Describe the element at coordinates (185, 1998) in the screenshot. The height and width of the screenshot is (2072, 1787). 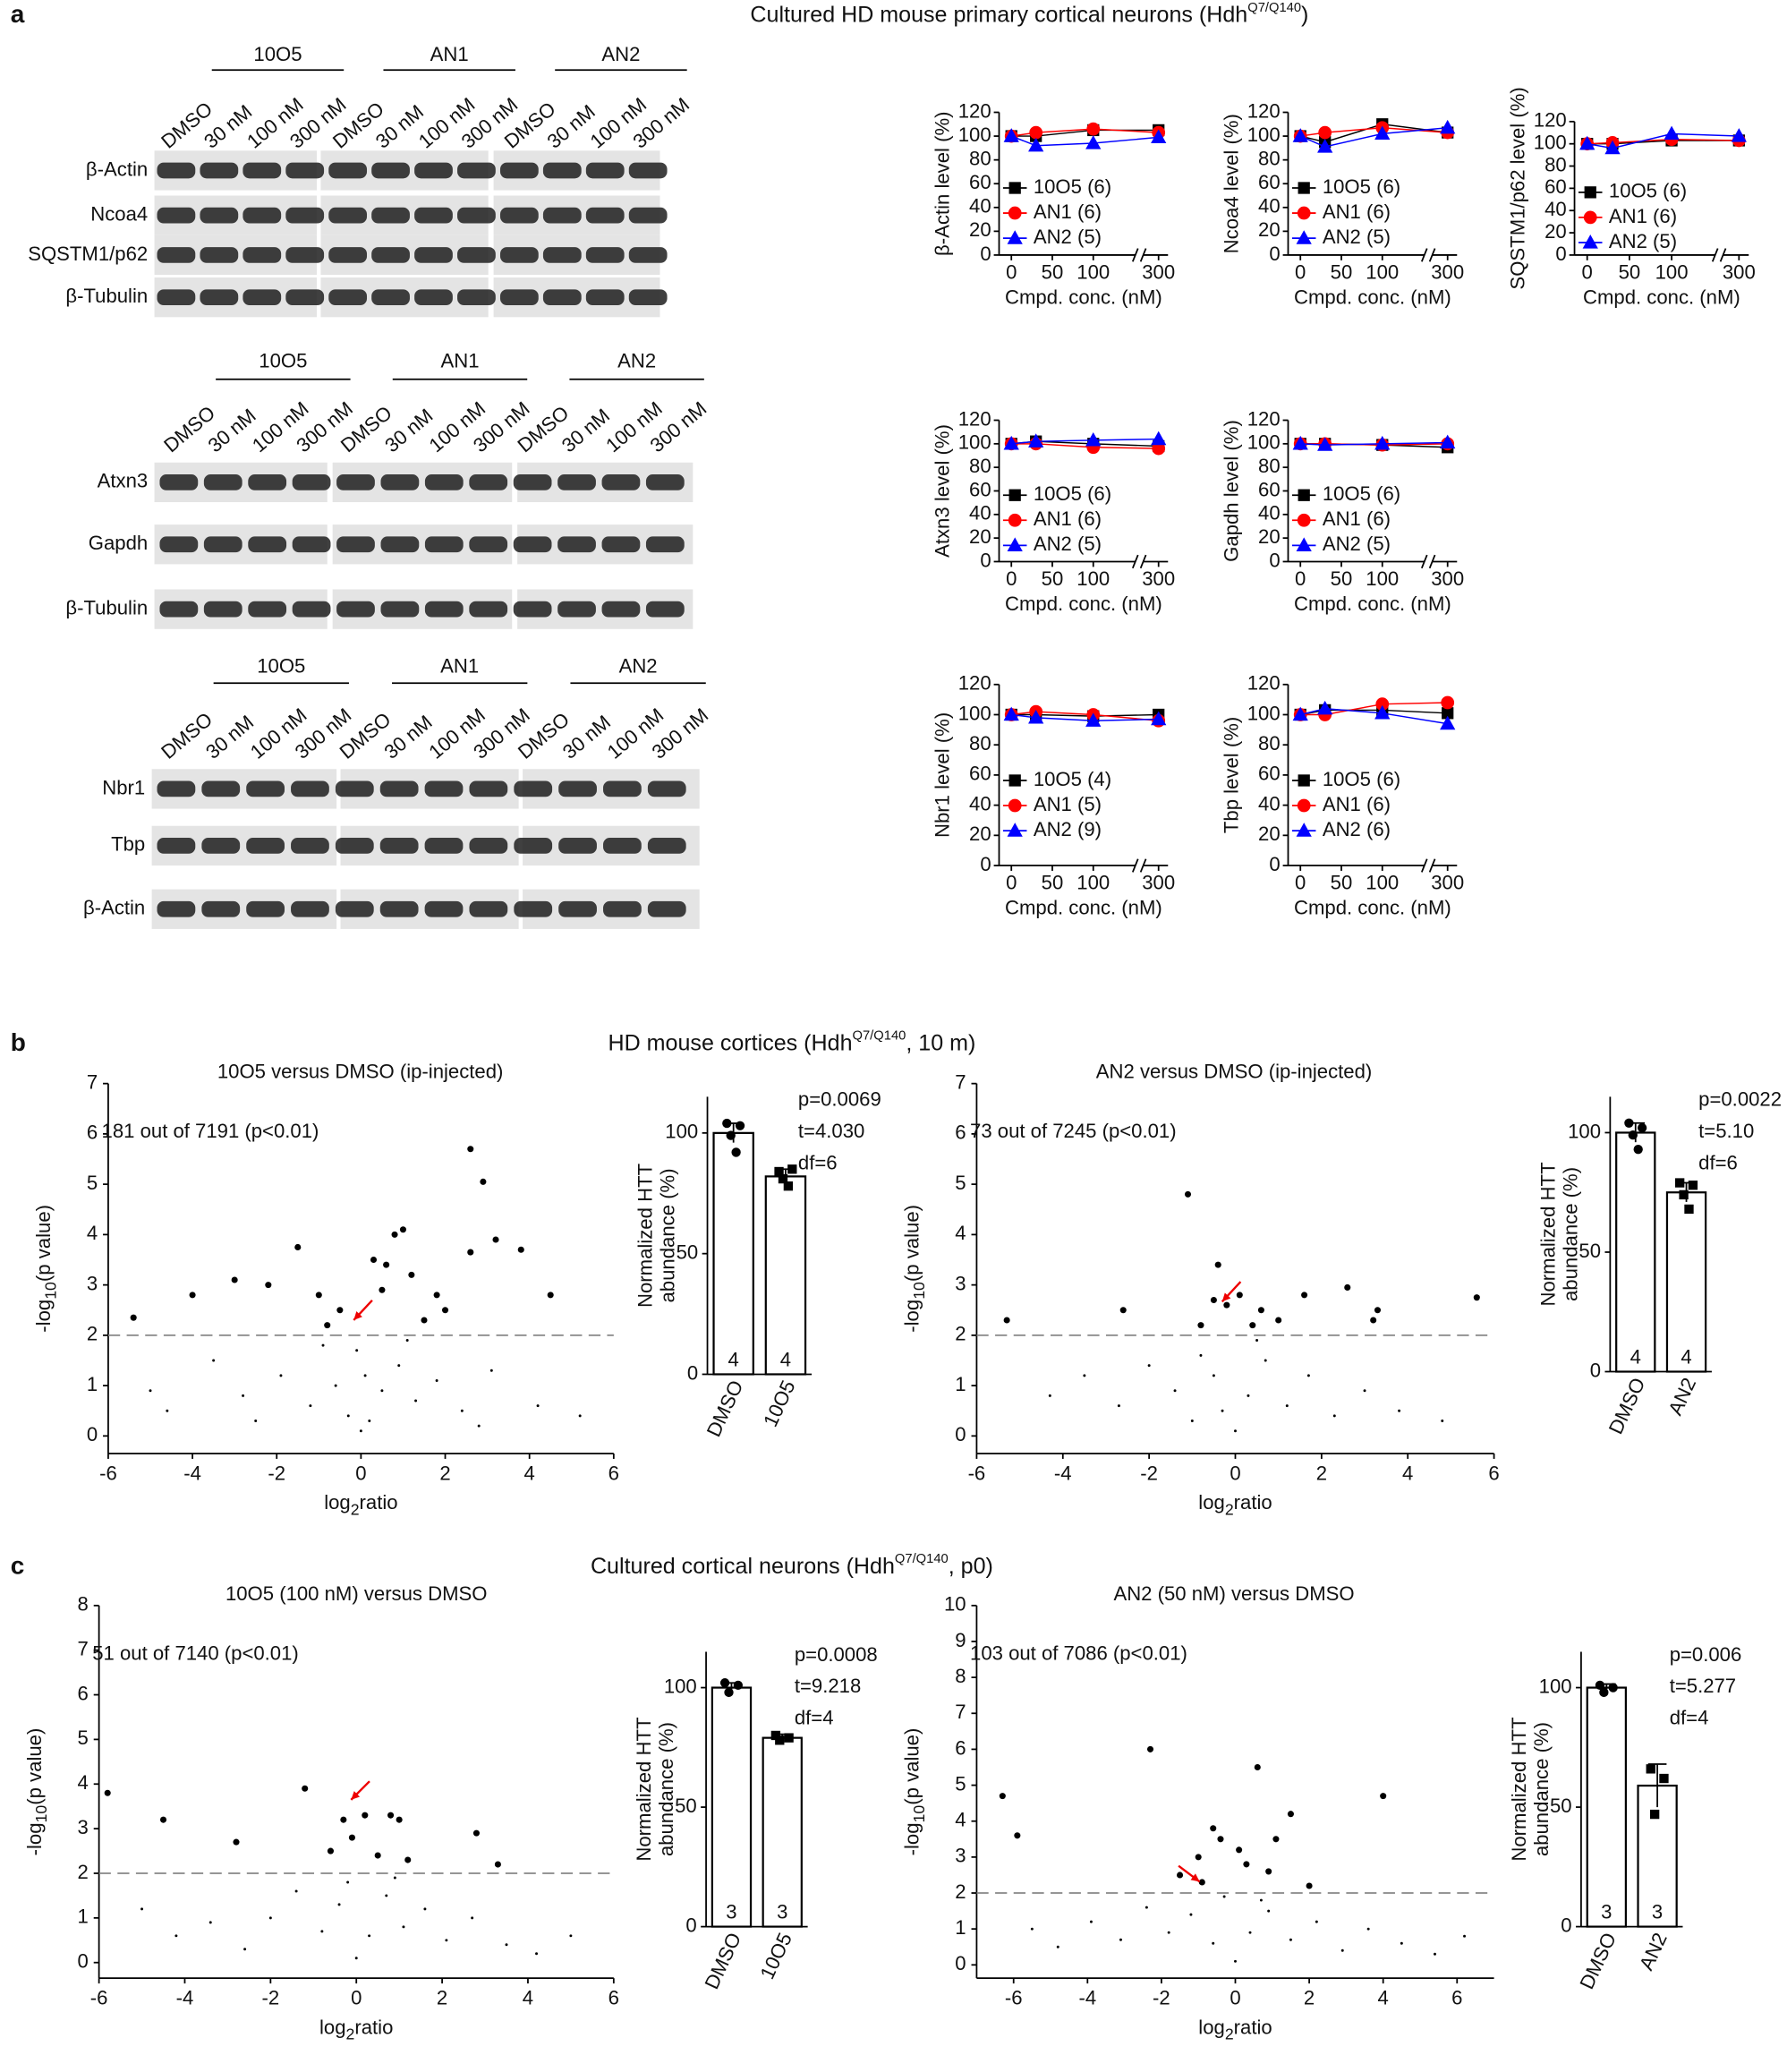
I see `x-tick-label: -4` at that location.